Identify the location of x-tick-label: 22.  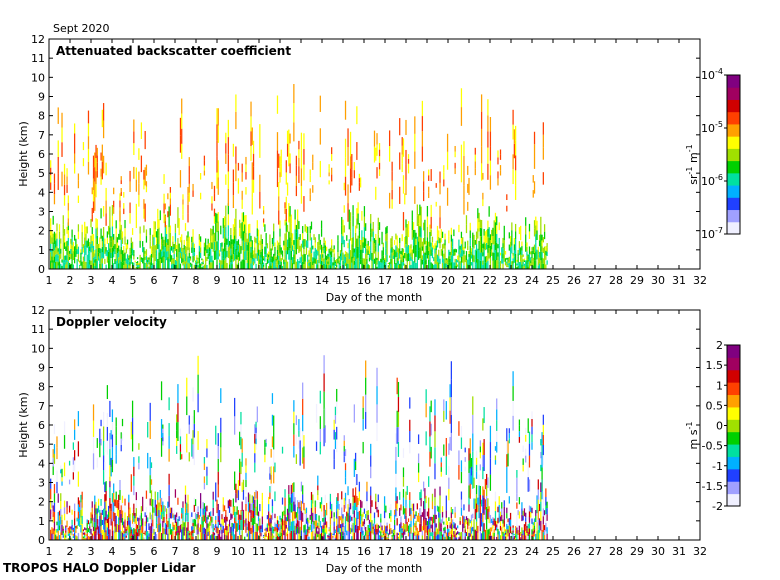
(490, 280).